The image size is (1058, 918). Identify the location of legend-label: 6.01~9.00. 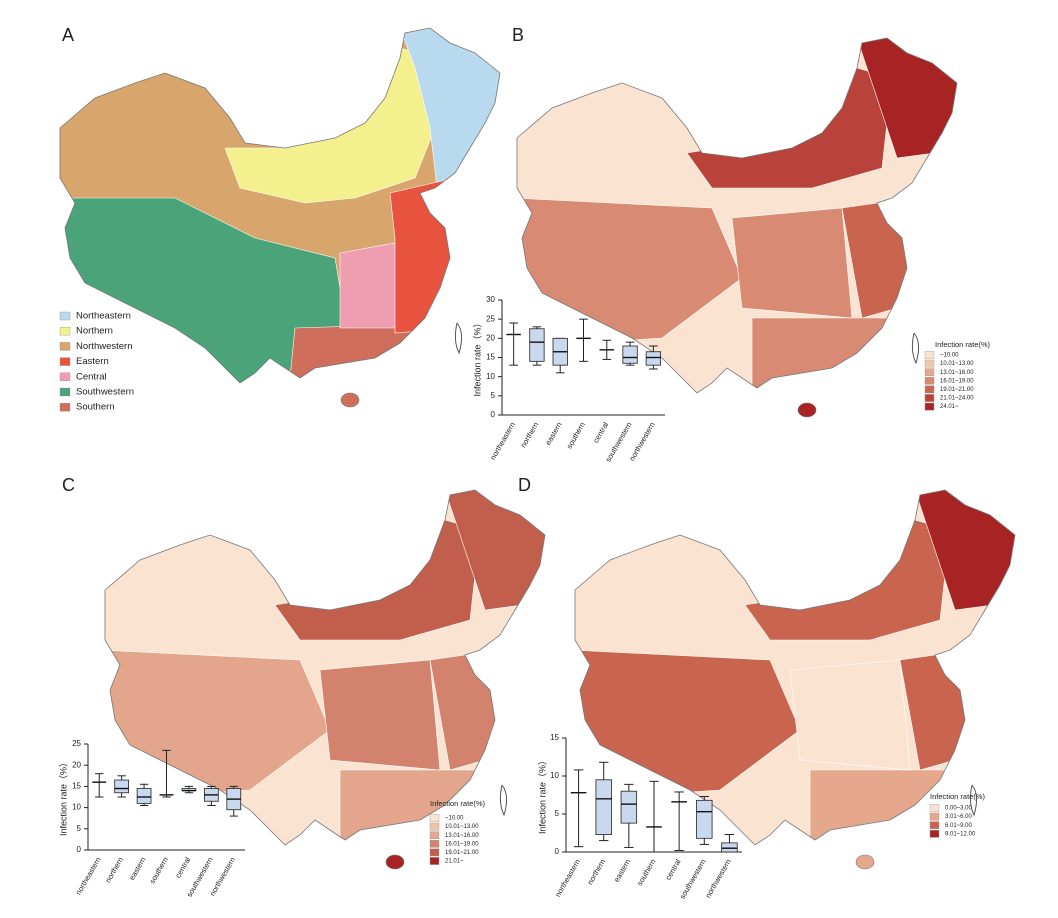
(959, 826).